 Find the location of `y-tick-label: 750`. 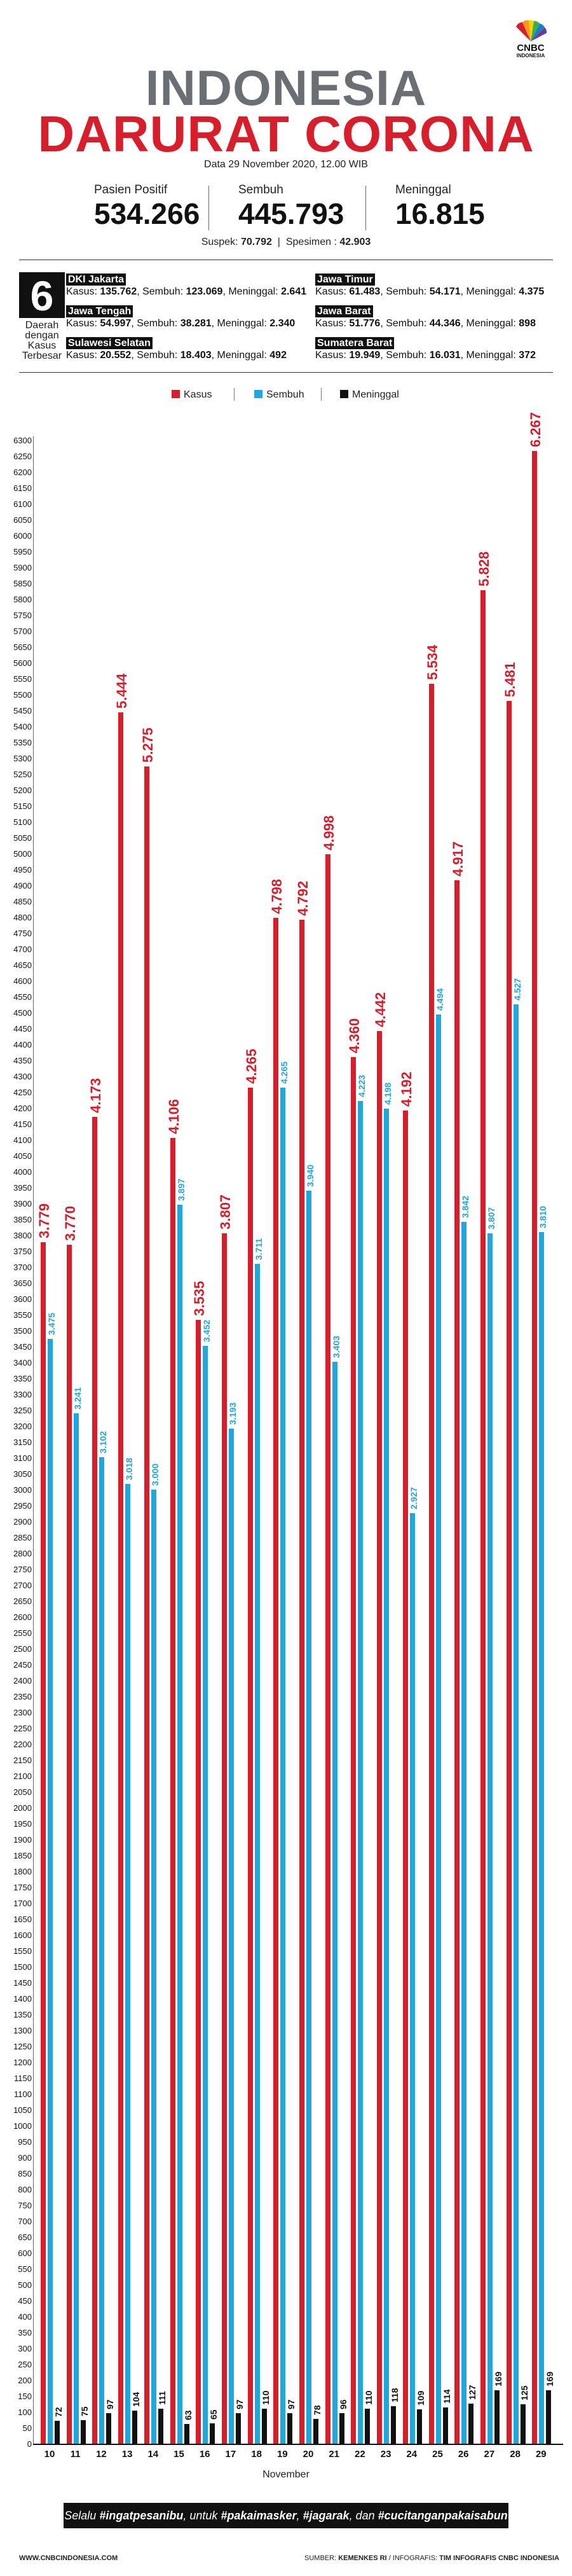

y-tick-label: 750 is located at coordinates (25, 2205).